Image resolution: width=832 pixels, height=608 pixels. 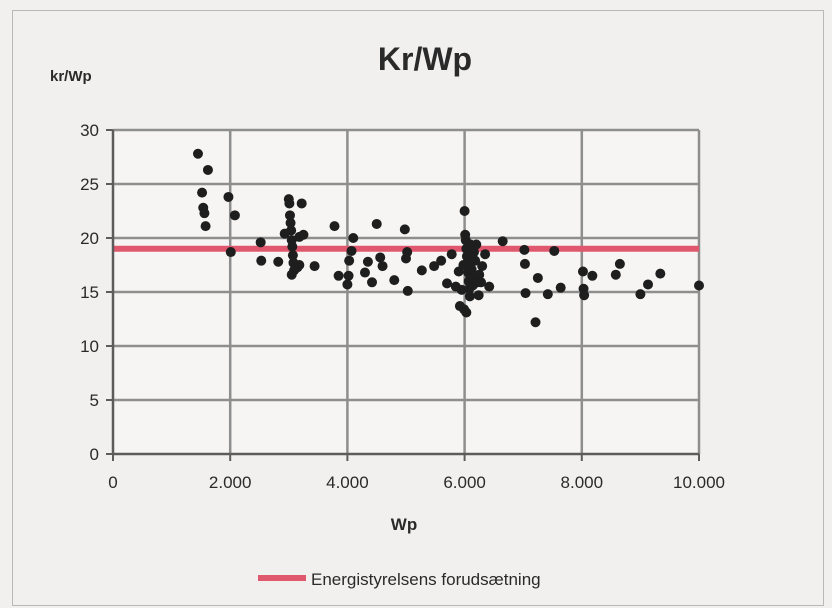 I want to click on y-tick-label: 15, so click(x=89, y=292).